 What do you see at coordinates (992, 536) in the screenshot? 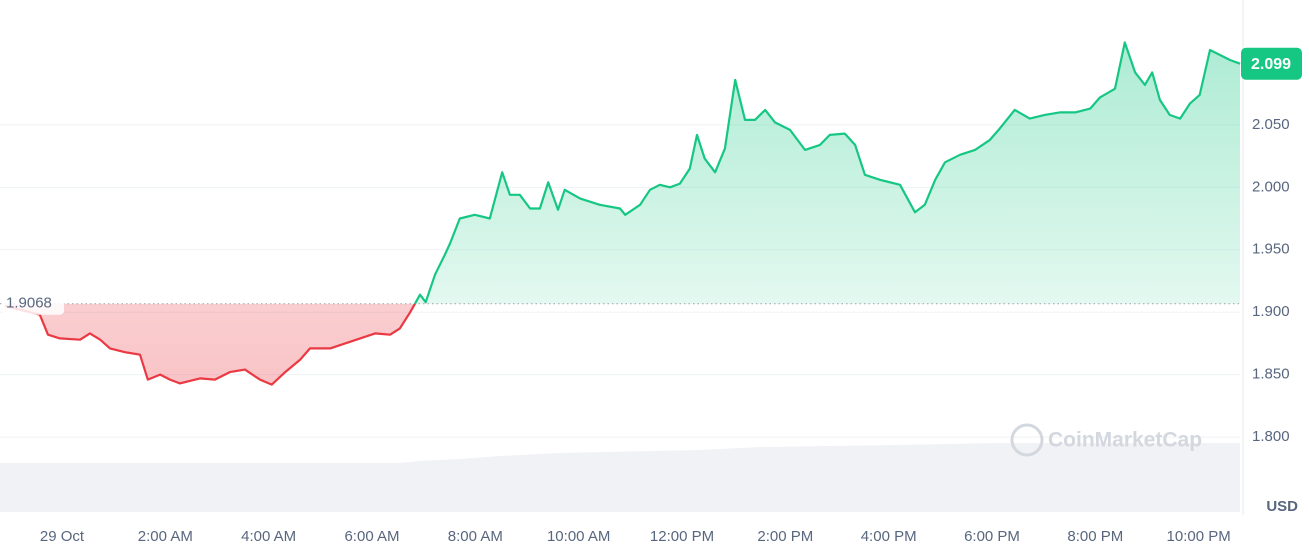
I see `x-tick-label: 6:00 PM` at bounding box center [992, 536].